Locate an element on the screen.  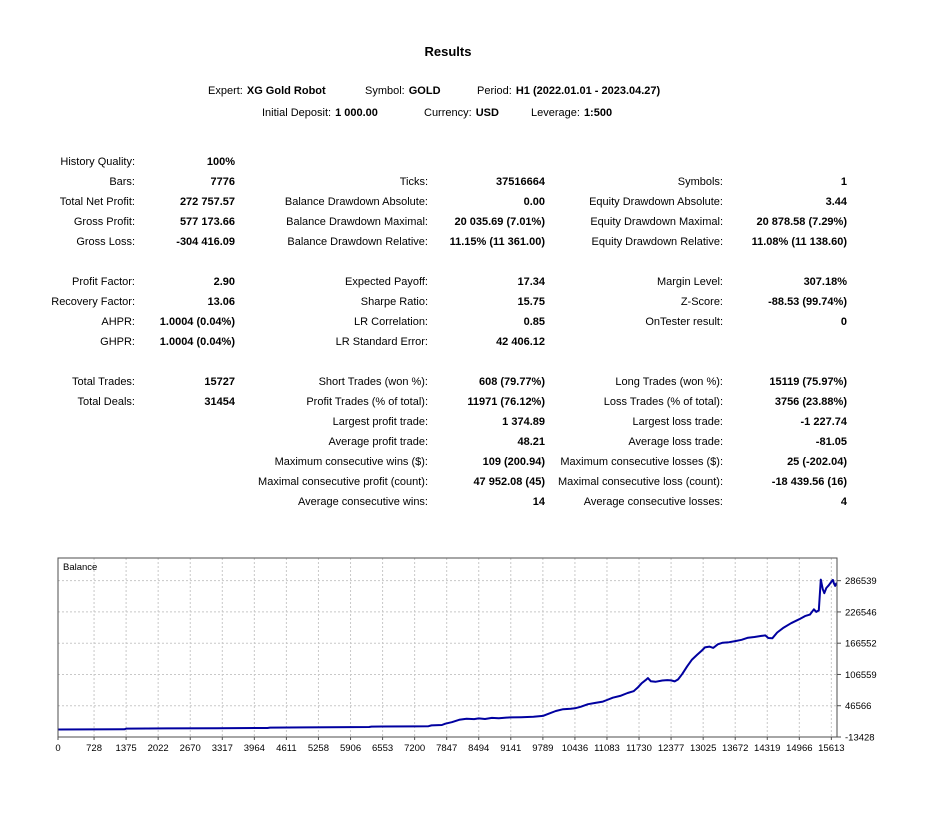
x-tick-label: 1375 is located at coordinates (126, 748).